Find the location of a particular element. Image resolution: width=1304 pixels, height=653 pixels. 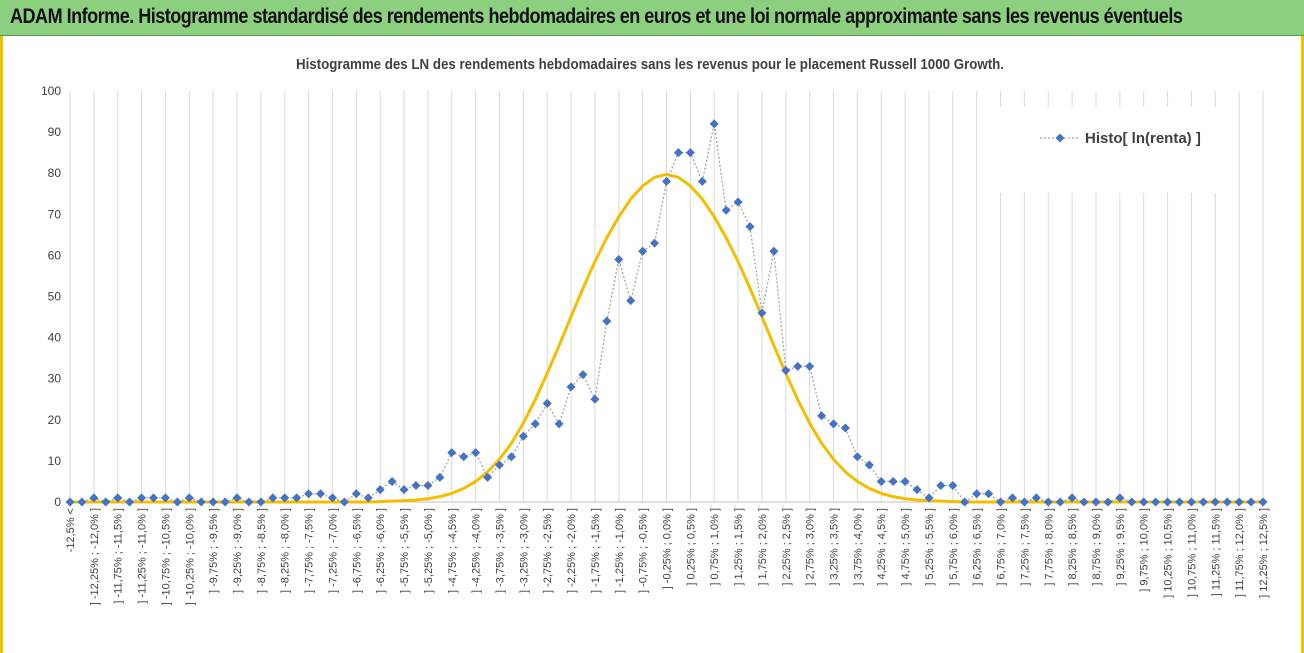

x-tick-label: ] 1,75% ; 2,0% ] is located at coordinates (763, 547).